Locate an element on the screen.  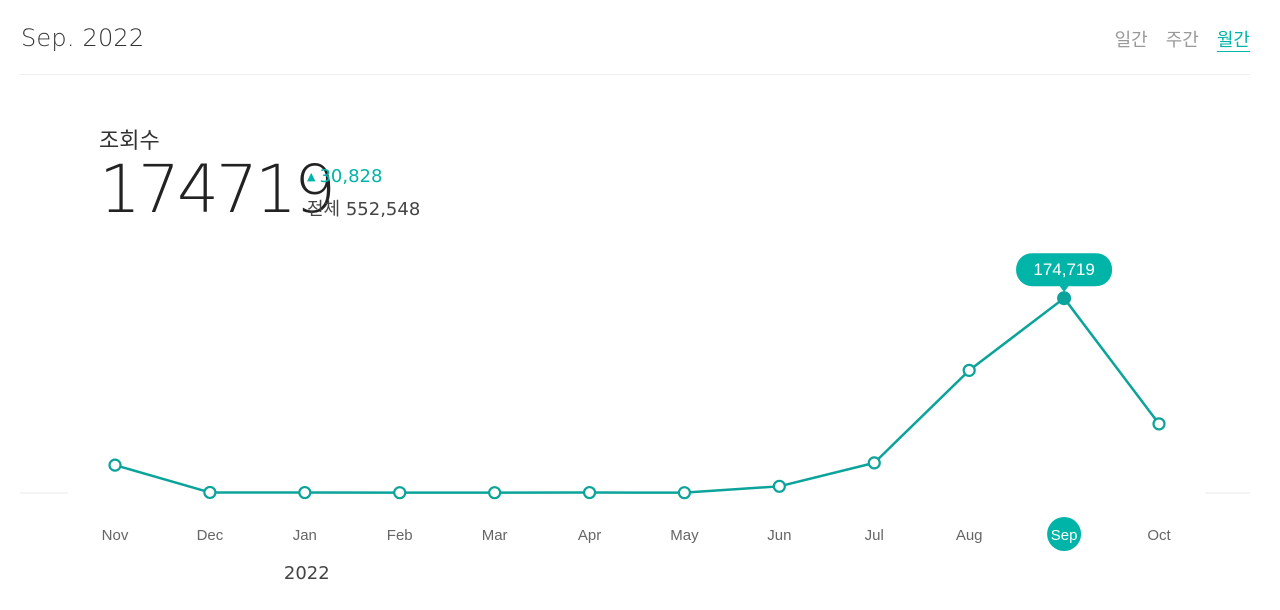
x-tick-label: Sep is located at coordinates (1064, 535).